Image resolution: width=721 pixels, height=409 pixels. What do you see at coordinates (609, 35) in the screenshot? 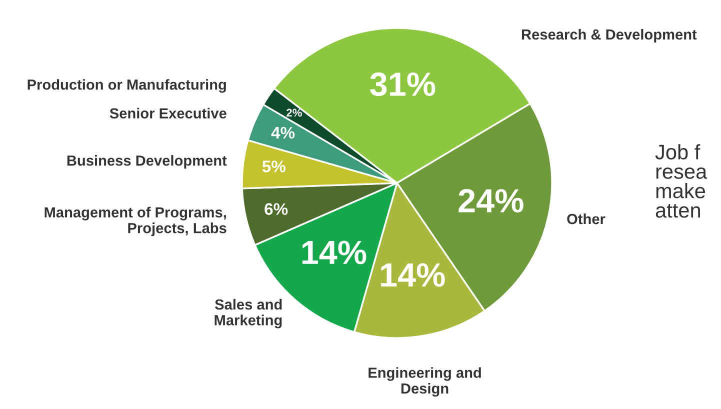
I see `slice-label: Research & Development` at bounding box center [609, 35].